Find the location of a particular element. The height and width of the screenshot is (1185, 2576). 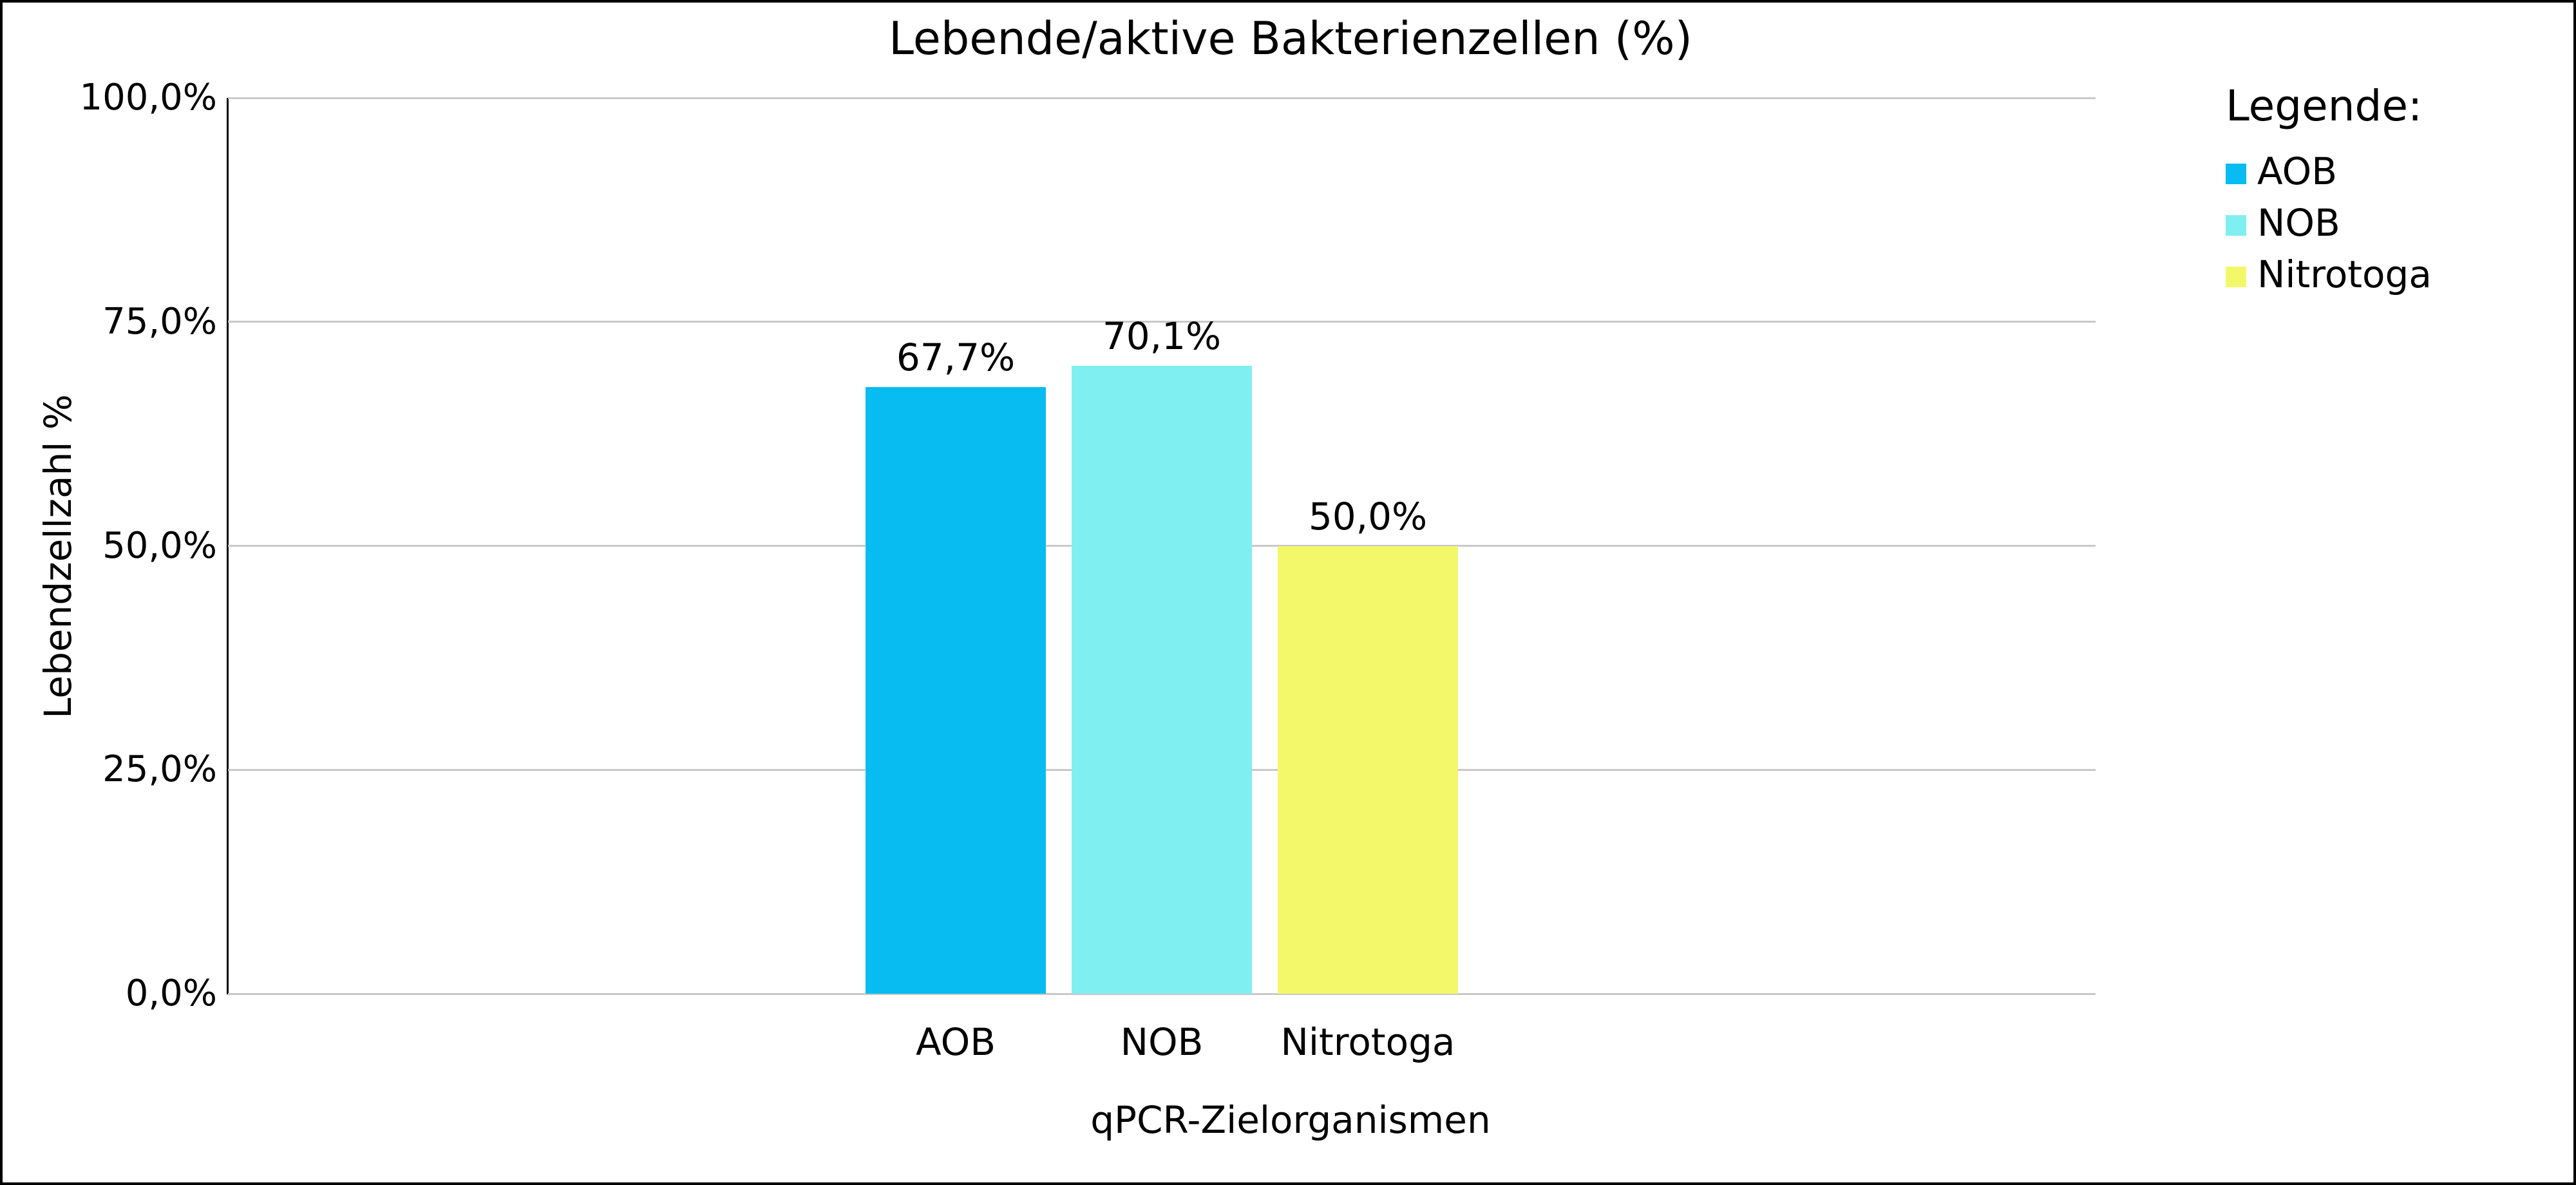

bar-nob is located at coordinates (1162, 679).